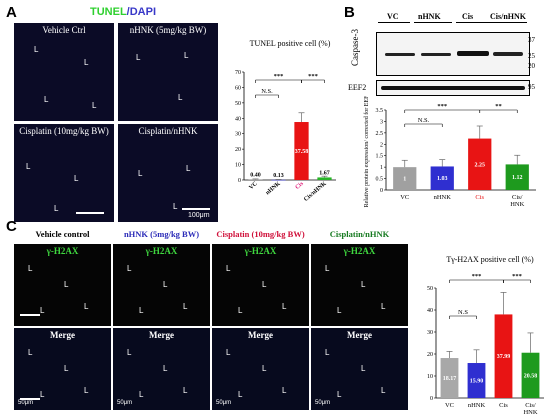 This screenshot has height=418, width=550. What do you see at coordinates (238, 88) in the screenshot?
I see `y-tick-label: 60` at bounding box center [238, 88].